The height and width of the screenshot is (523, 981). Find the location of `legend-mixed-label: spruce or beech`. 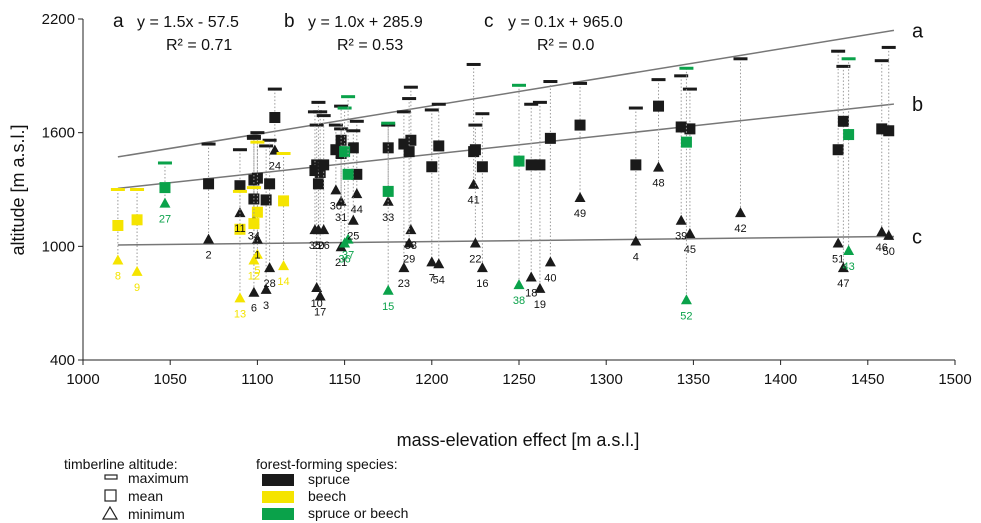

legend-mixed-label: spruce or beech is located at coordinates (358, 513).